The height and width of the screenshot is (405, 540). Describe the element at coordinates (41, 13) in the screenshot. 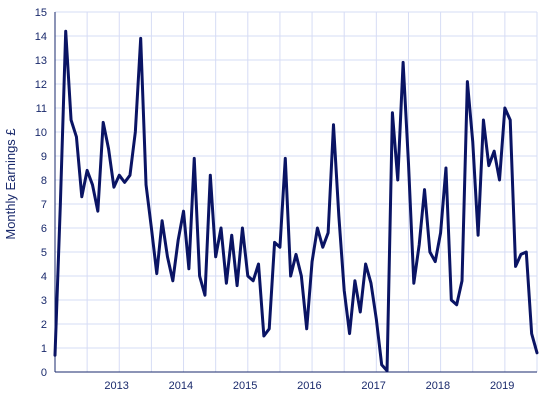

I see `y-tick-label: 15` at that location.